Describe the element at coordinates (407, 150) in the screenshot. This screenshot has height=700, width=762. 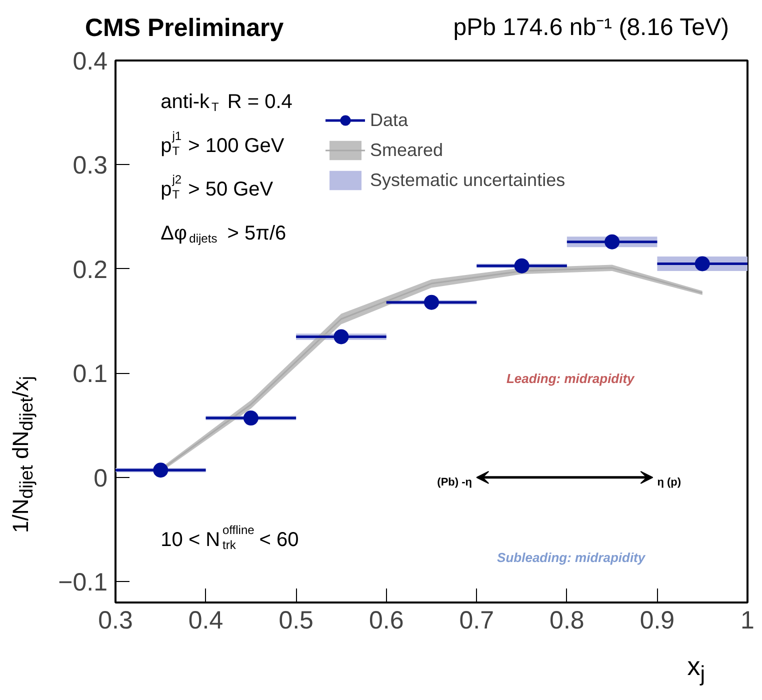
I see `legend-label: Smeared` at that location.